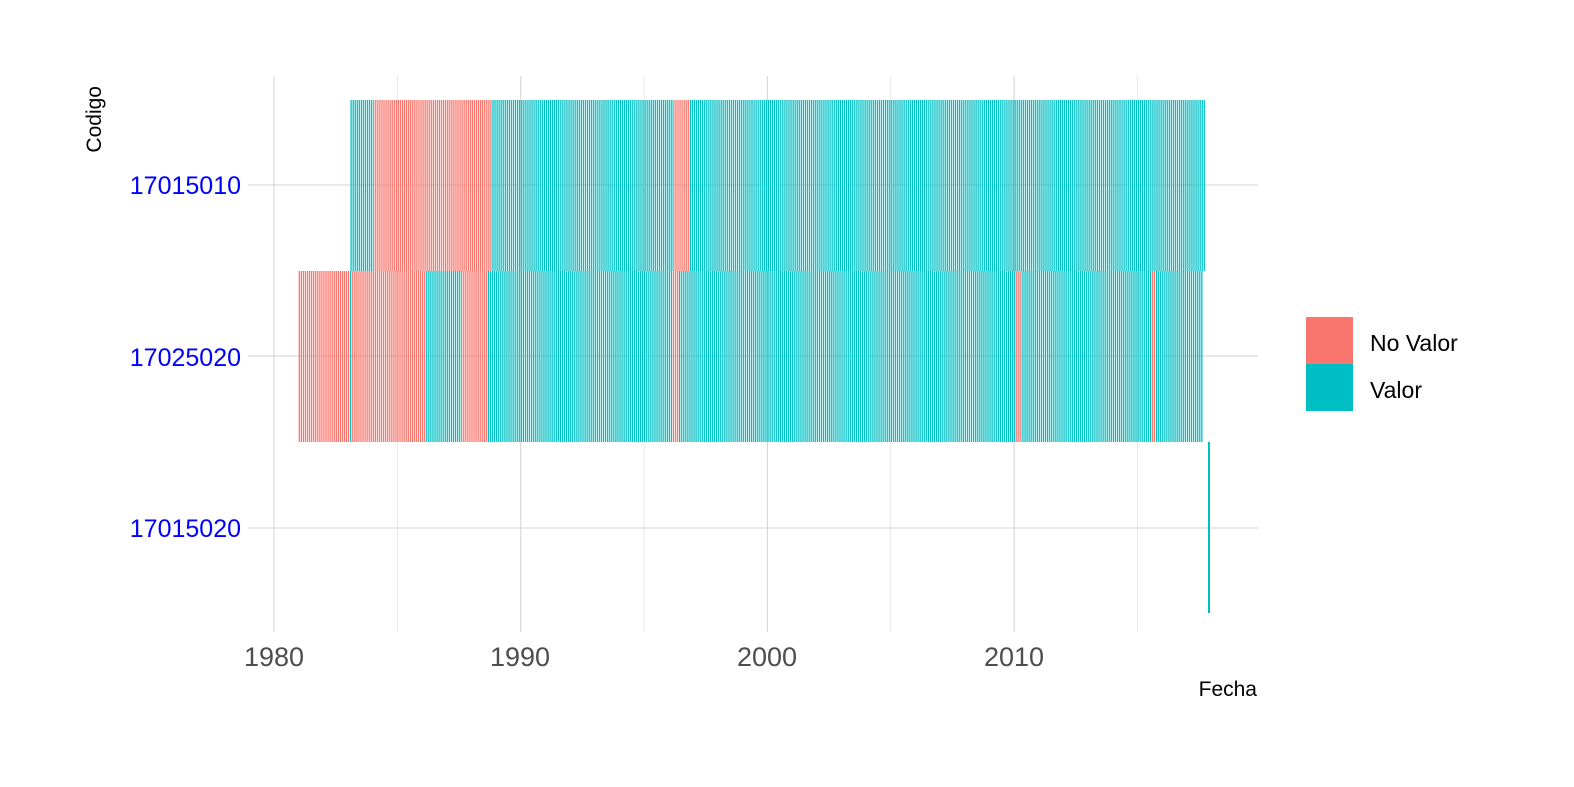 This screenshot has height=787, width=1574. Describe the element at coordinates (94, 119) in the screenshot. I see `y-axis-title: Codigo` at that location.